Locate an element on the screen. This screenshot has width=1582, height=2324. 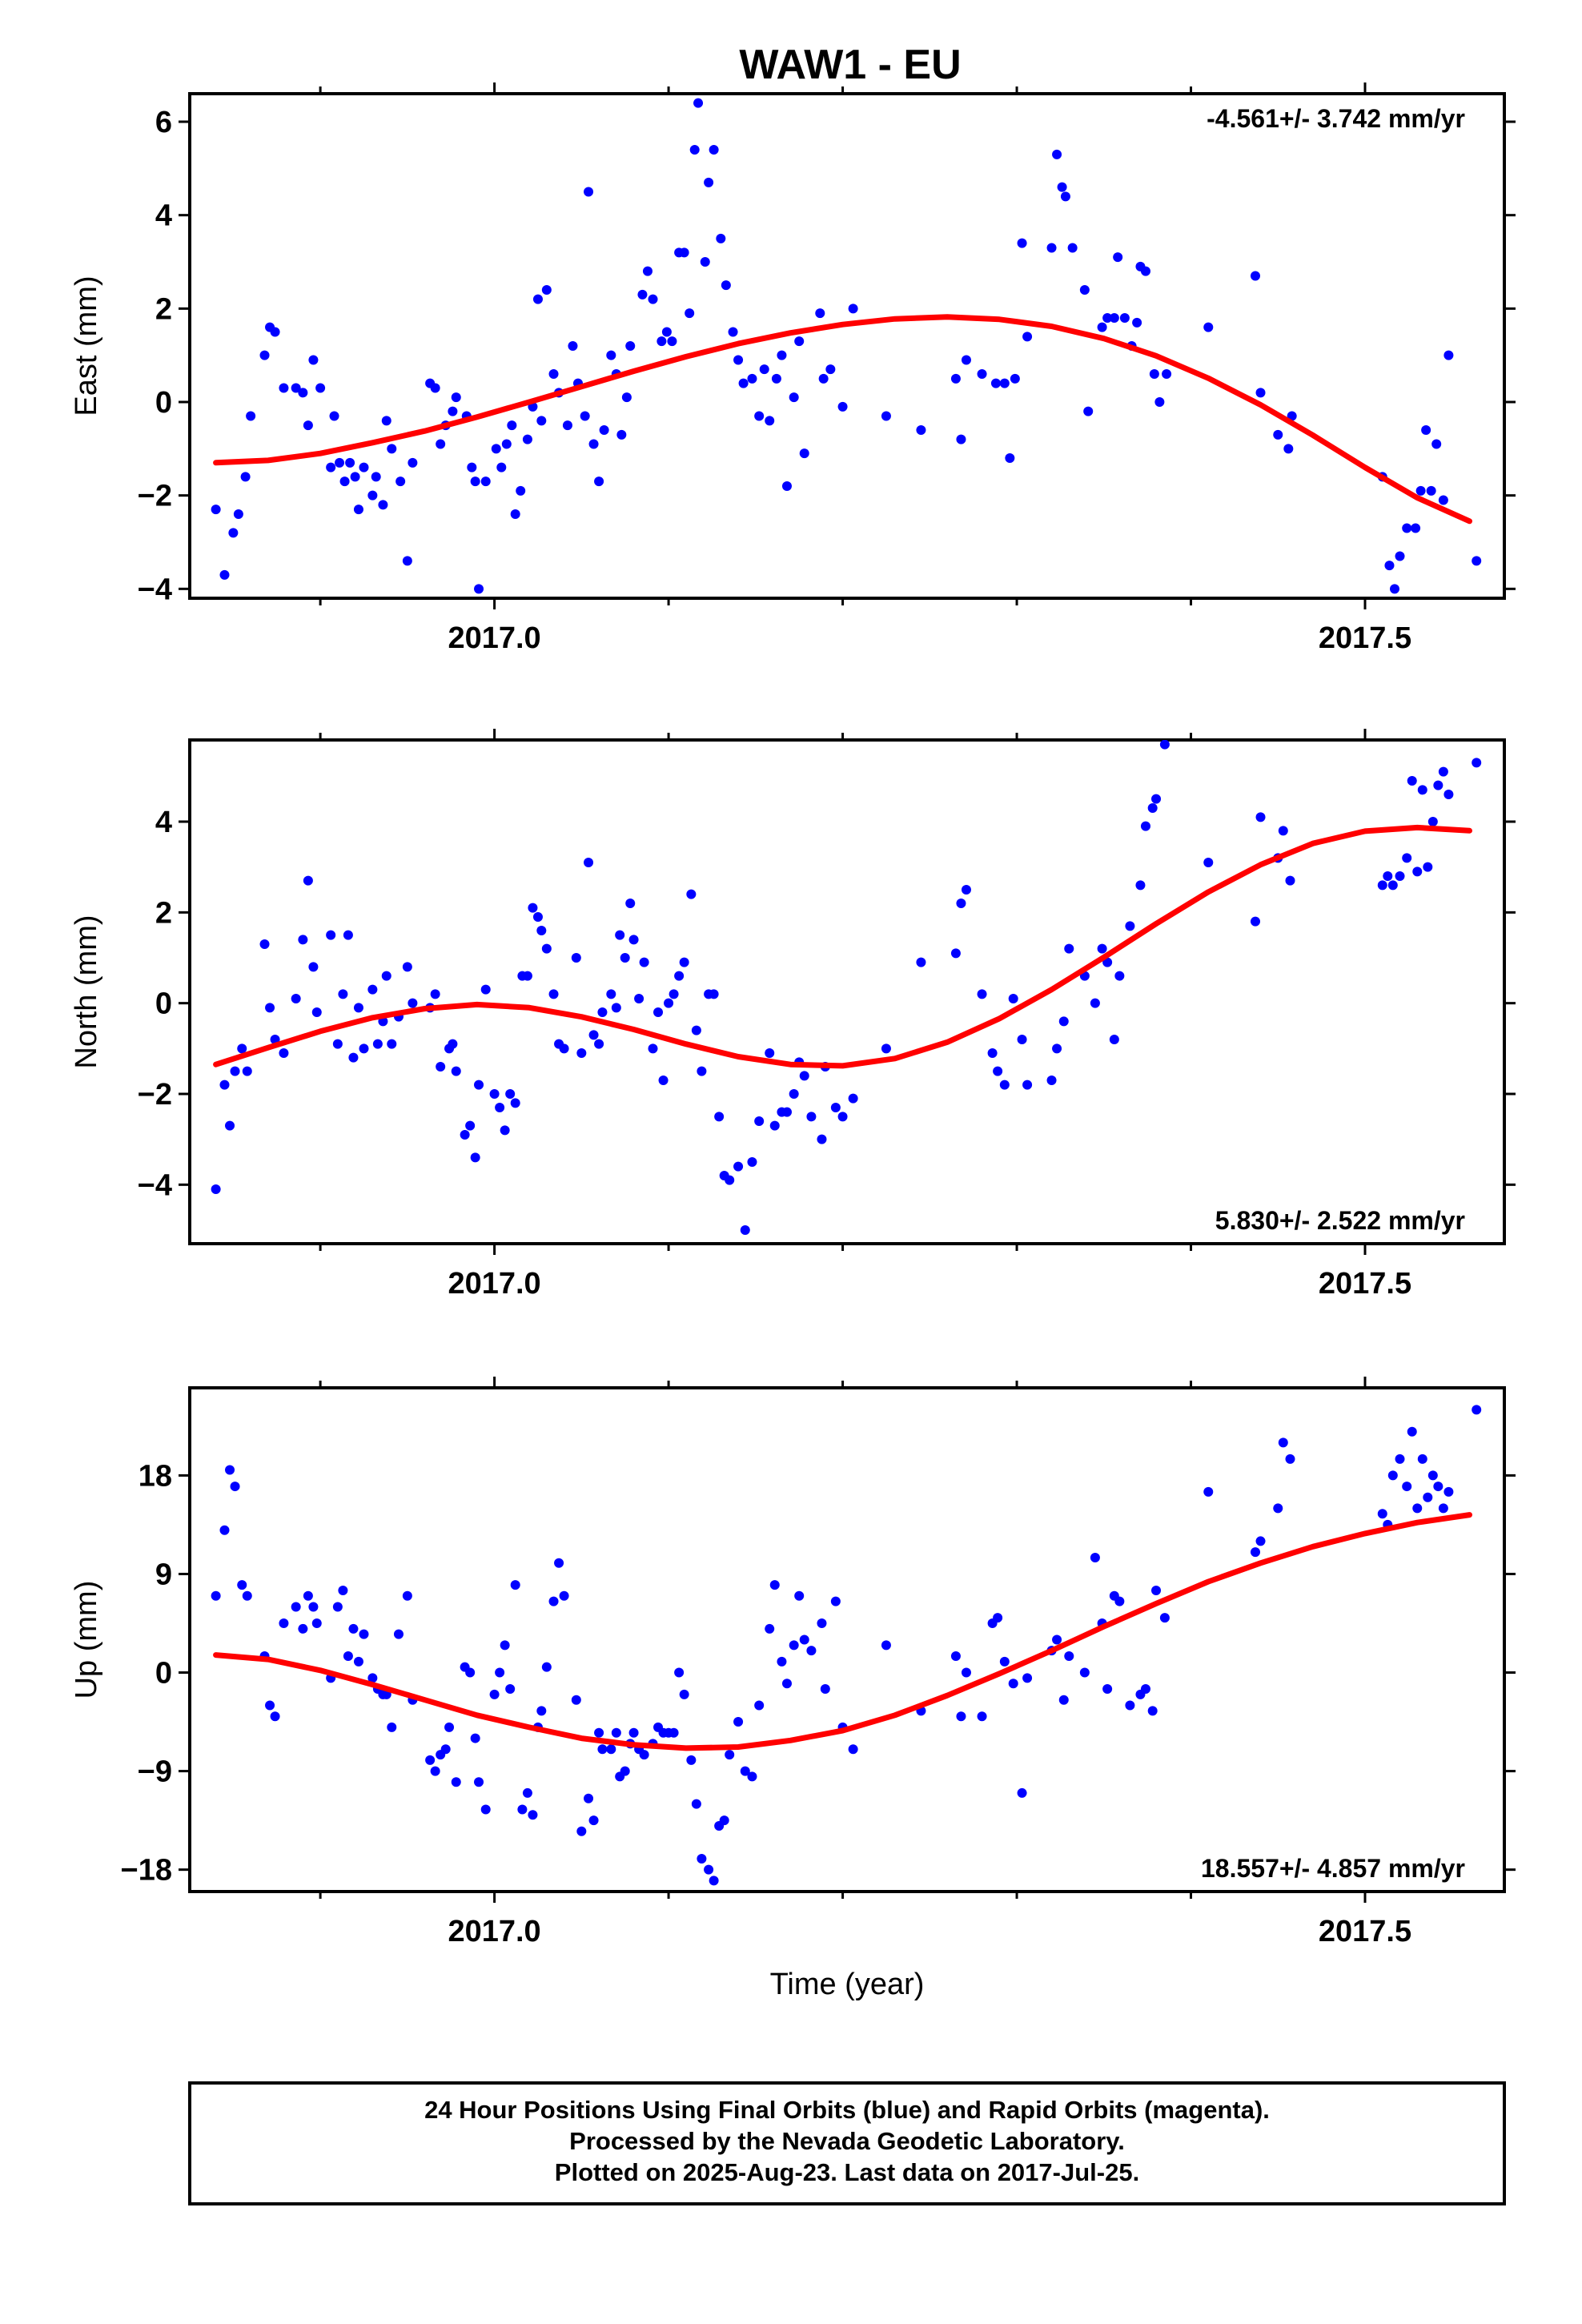
north-y-tick-label: 2 is located at coordinates (164, 913).